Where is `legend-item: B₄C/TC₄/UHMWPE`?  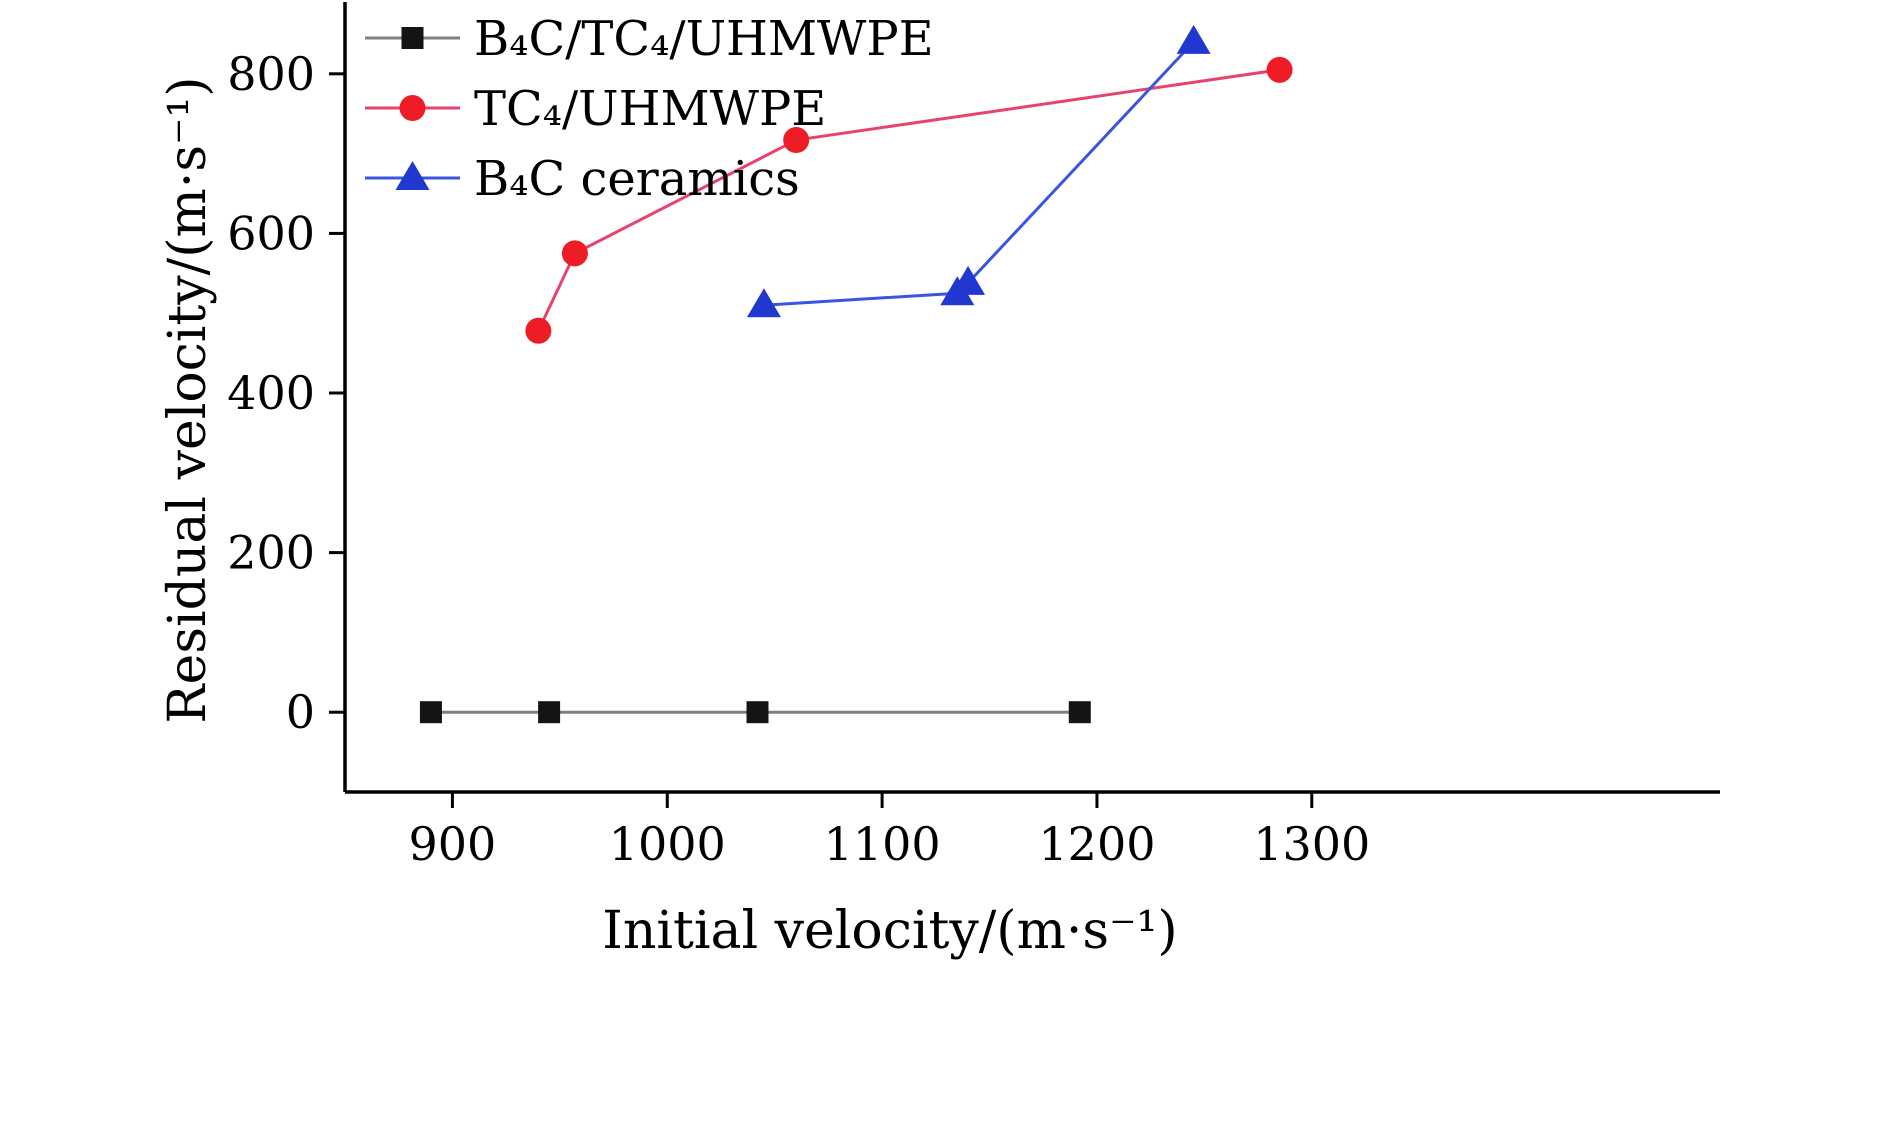
legend-item: B₄C/TC₄/UHMWPE is located at coordinates (649, 39).